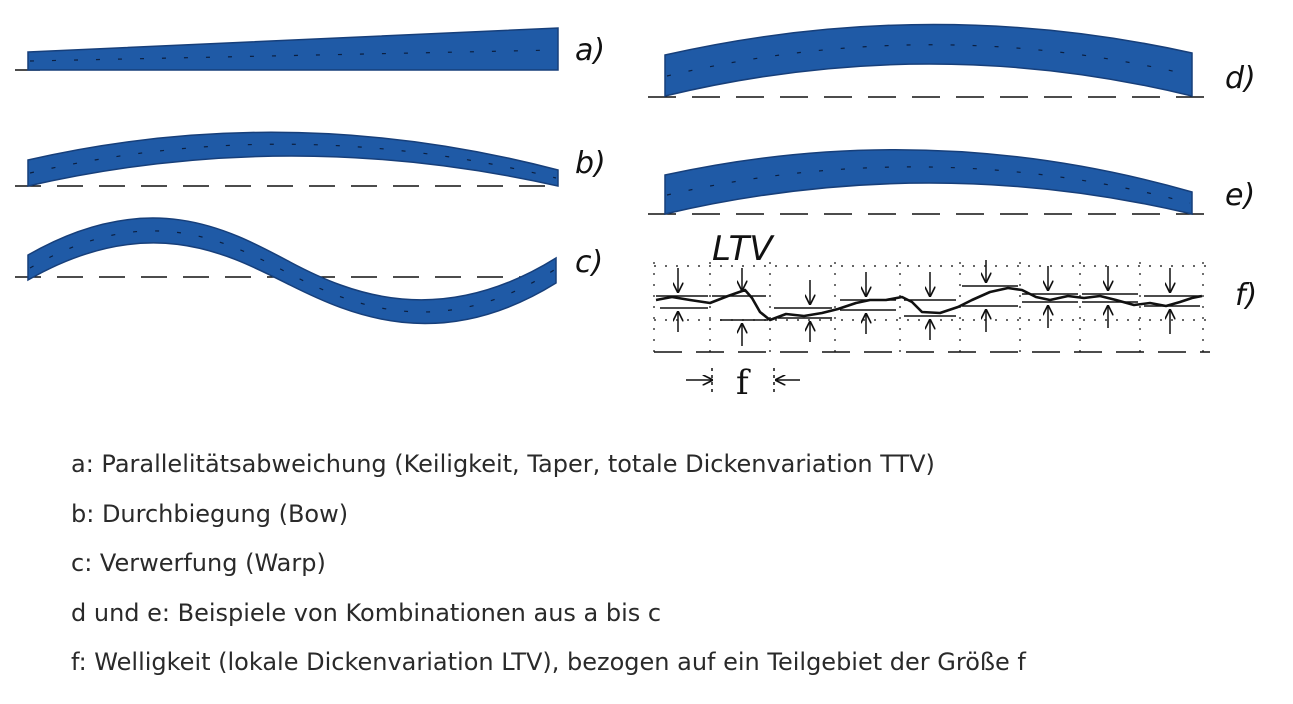  What do you see at coordinates (743, 383) in the screenshot?
I see `f-size-label: f` at bounding box center [743, 383].